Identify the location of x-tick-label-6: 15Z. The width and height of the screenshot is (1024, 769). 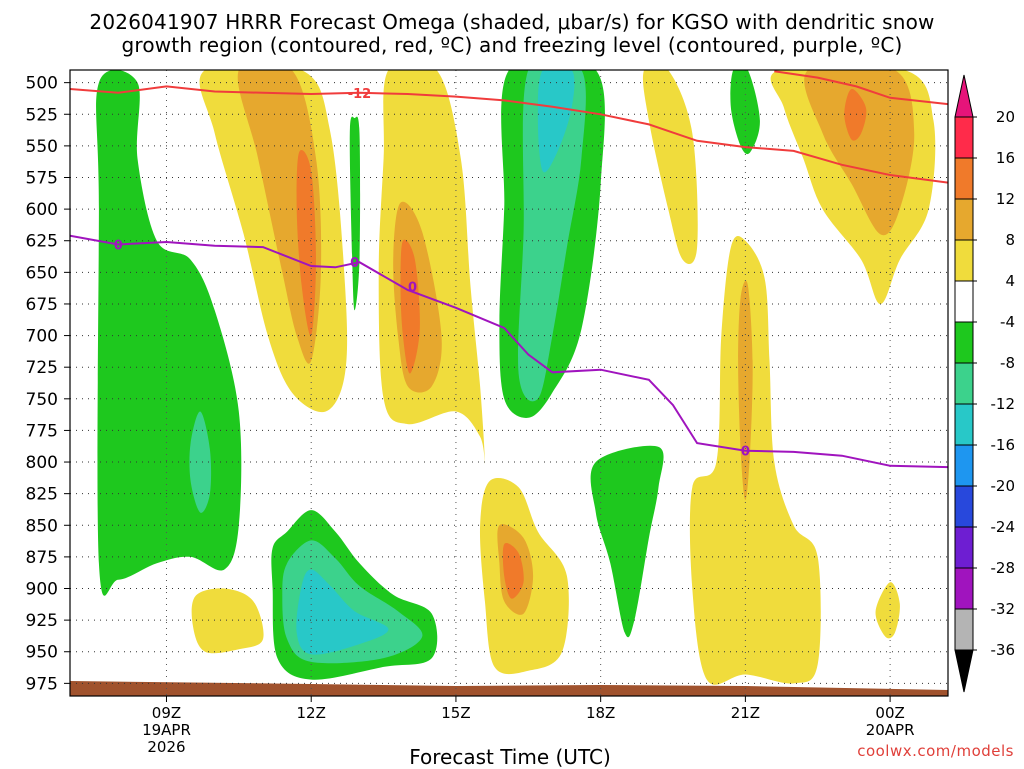
(455, 713).